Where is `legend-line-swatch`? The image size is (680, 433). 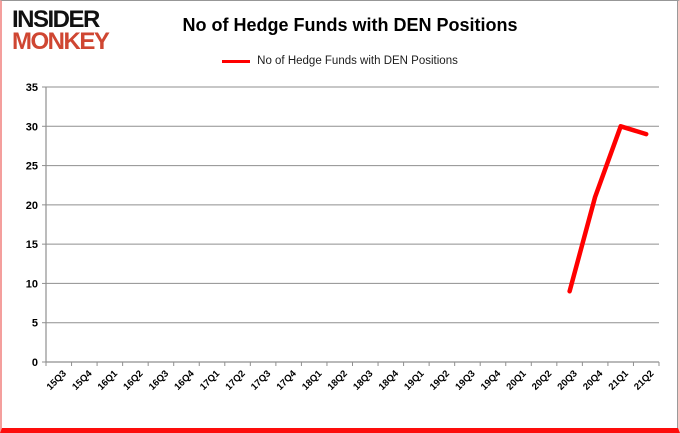 legend-line-swatch is located at coordinates (236, 61).